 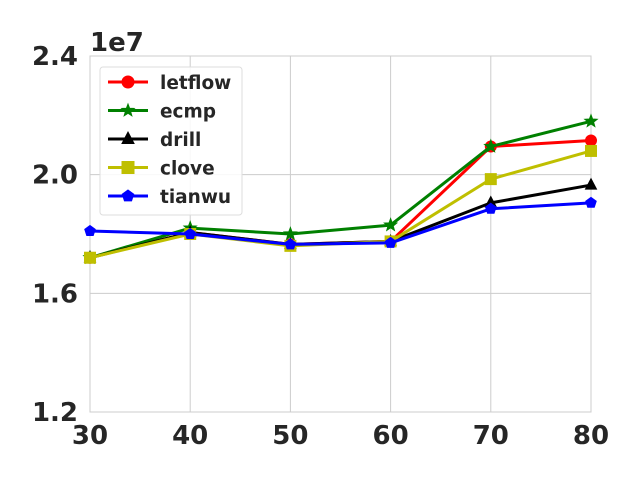 I want to click on legend-marker-letflow, so click(x=128, y=82).